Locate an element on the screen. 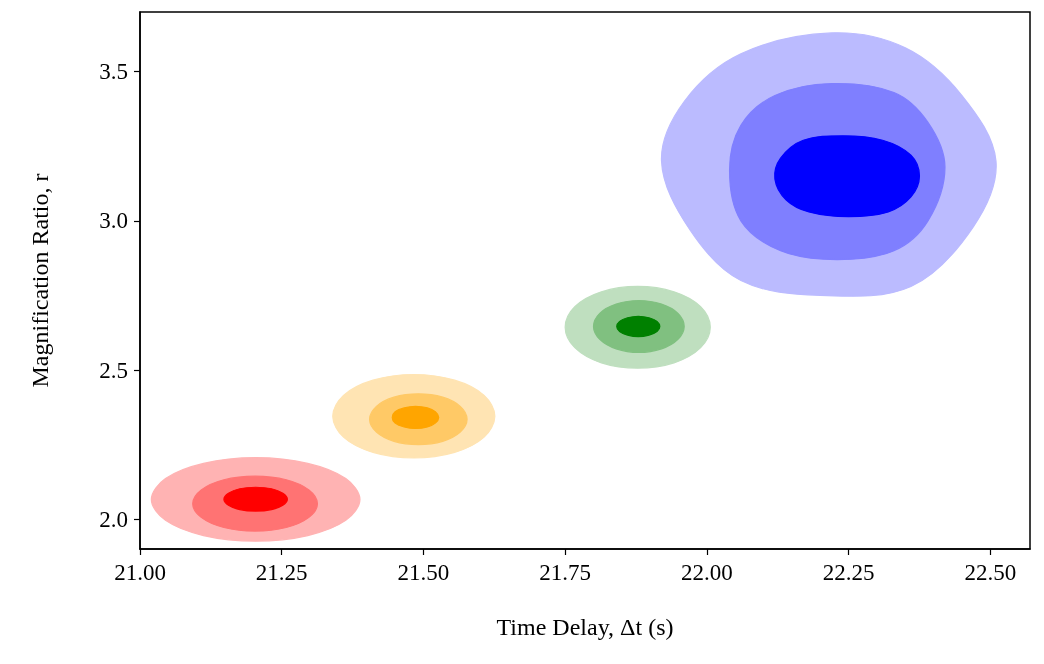 This screenshot has width=1044, height=664. y-tick-label: 3.0 is located at coordinates (113, 221).